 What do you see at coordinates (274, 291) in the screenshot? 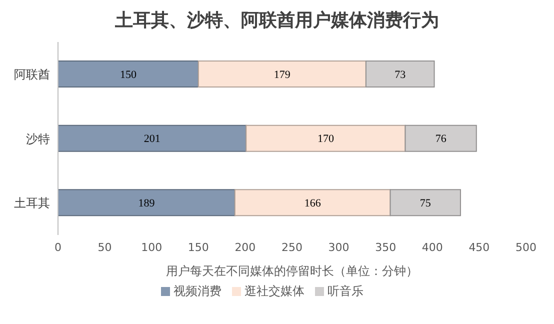
I see `legend-label: 逛社交媒体` at bounding box center [274, 291].